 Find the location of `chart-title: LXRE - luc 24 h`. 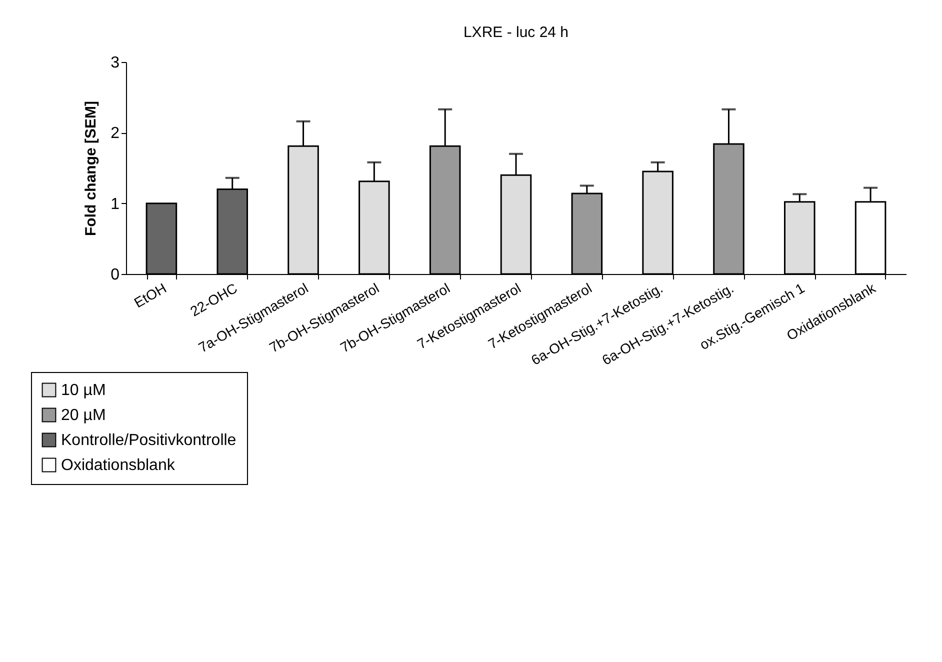

chart-title: LXRE - luc 24 h is located at coordinates (516, 32).